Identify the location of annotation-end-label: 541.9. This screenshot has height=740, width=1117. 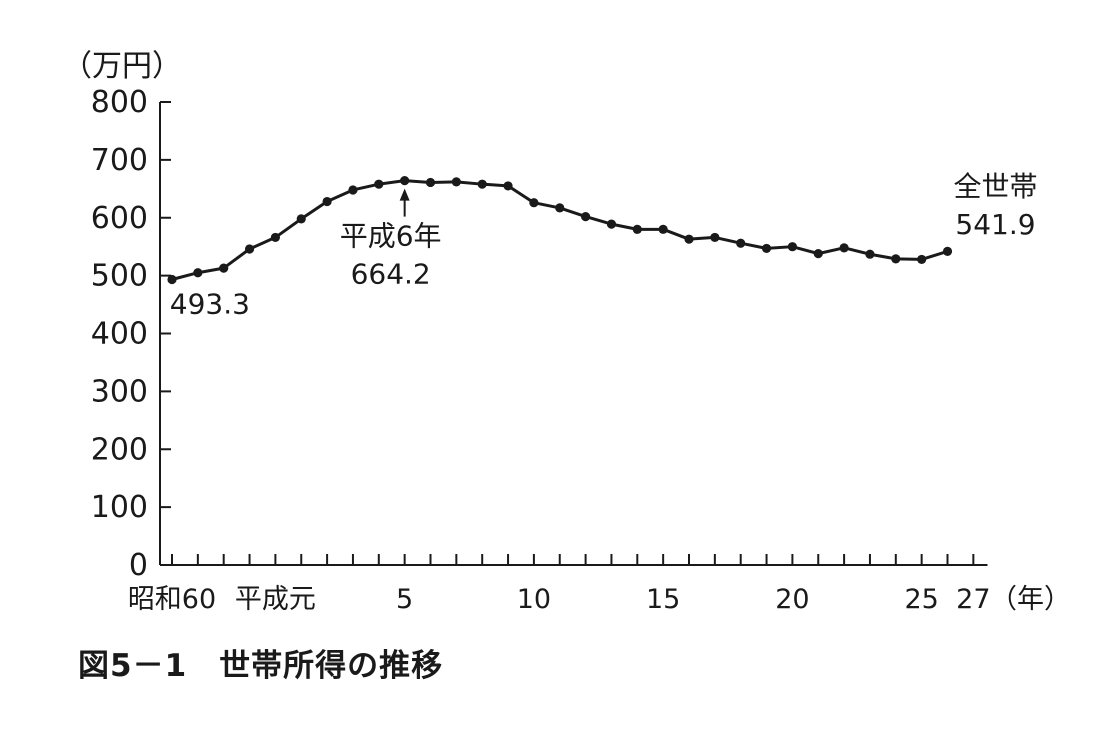
(995, 224).